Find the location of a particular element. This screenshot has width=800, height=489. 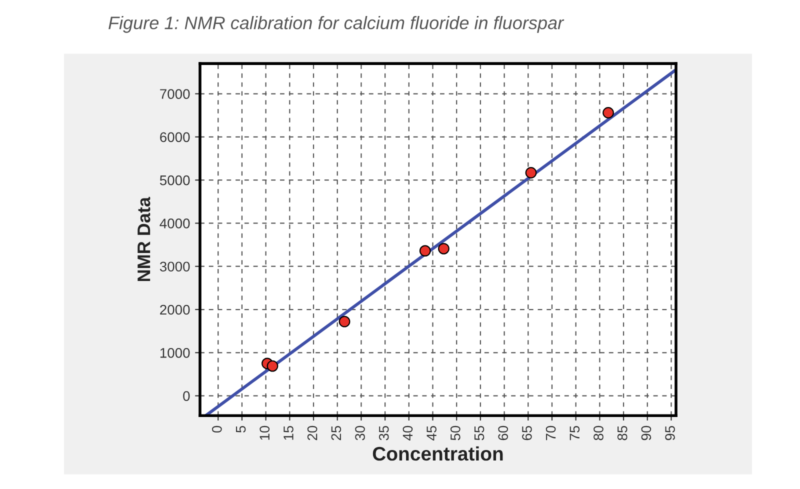

x-tick-label: 85 is located at coordinates (622, 433).